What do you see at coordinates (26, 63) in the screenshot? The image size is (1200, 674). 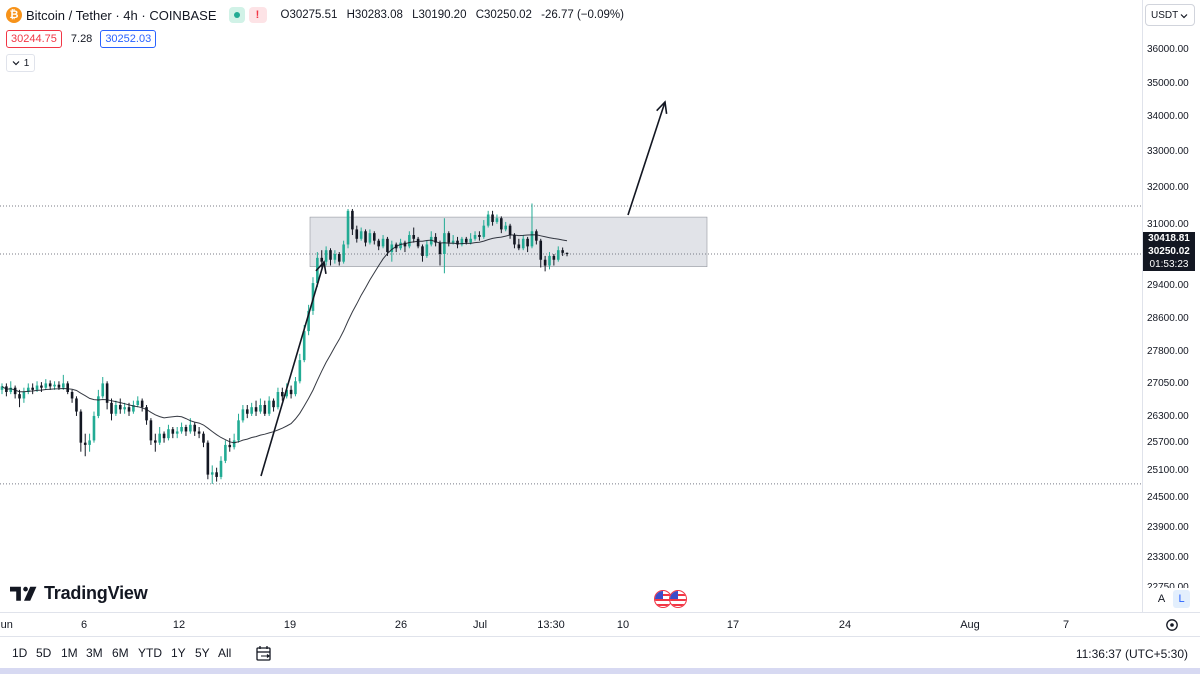 I see `indicator-count: 1` at bounding box center [26, 63].